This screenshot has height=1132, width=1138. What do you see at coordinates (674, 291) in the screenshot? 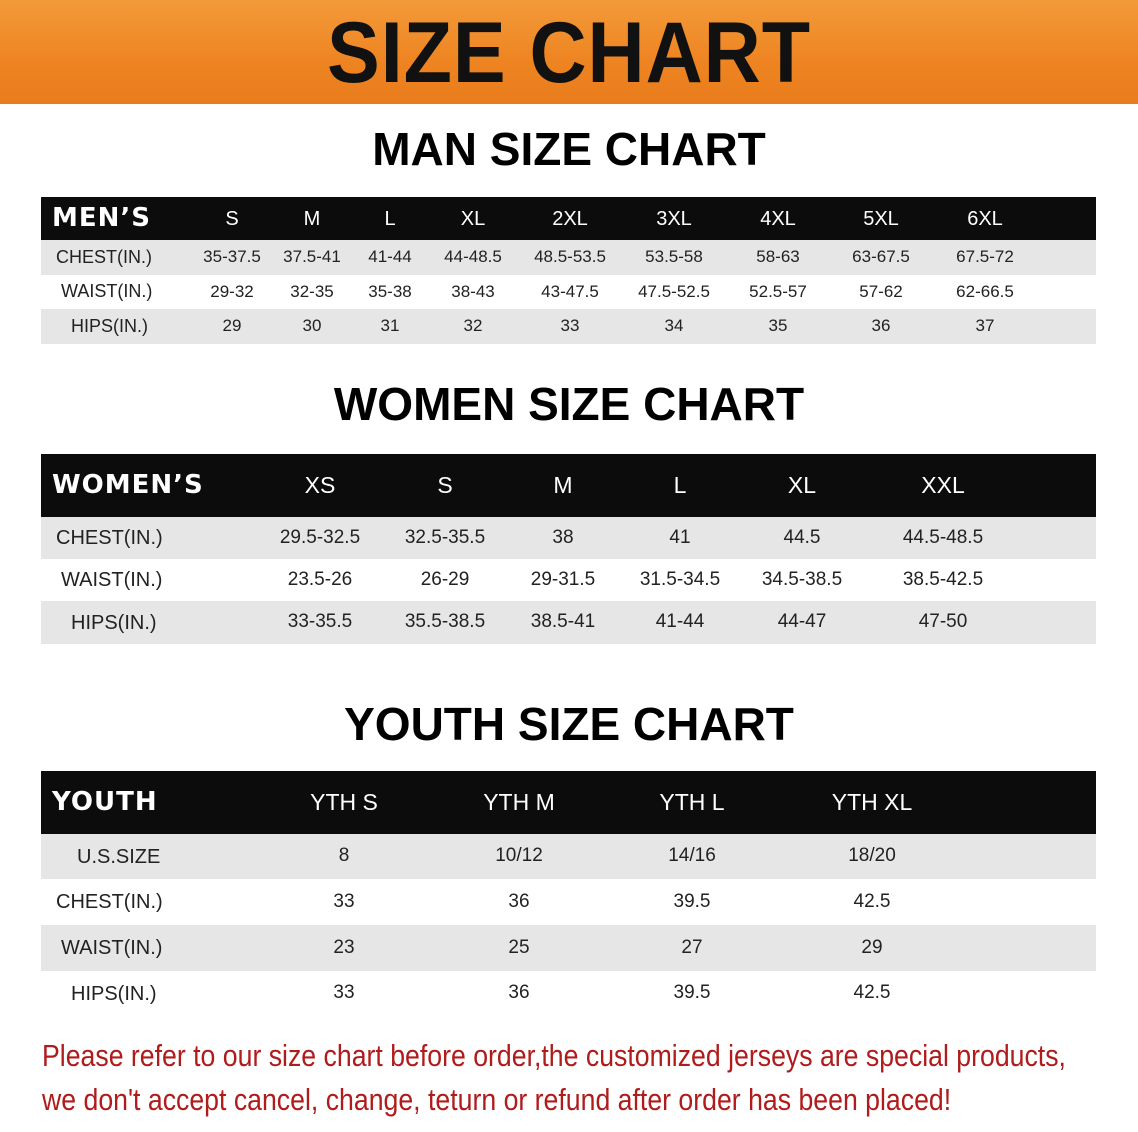
I see `table-cell: 47.5-52.5` at bounding box center [674, 291].